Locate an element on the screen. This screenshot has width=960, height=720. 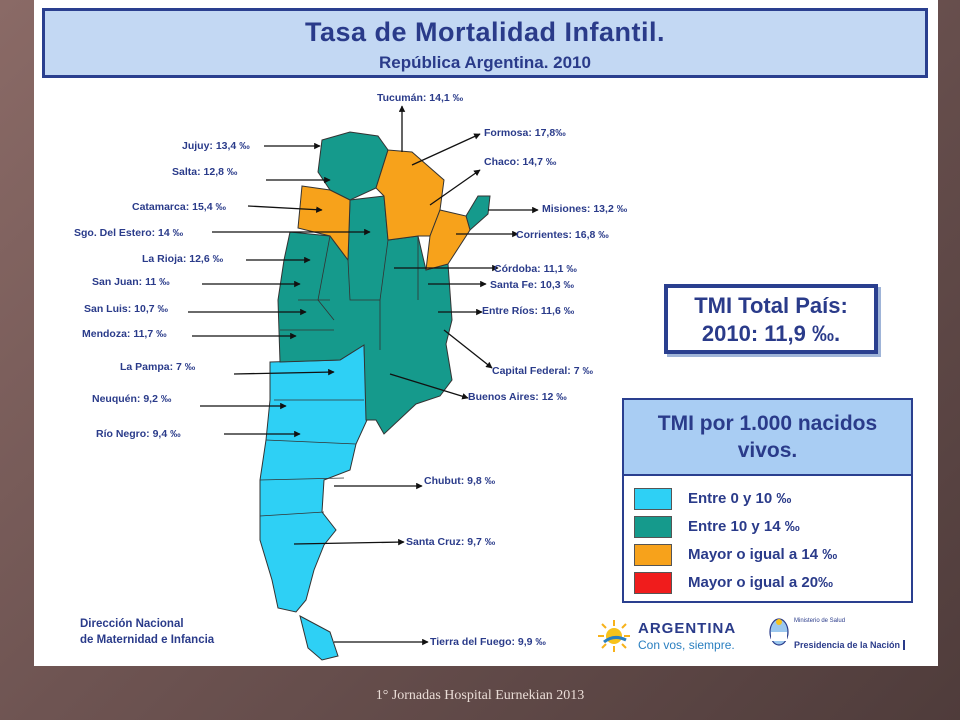
label-misiones: Misiones: 13,2 ‰ is located at coordinates (585, 209).